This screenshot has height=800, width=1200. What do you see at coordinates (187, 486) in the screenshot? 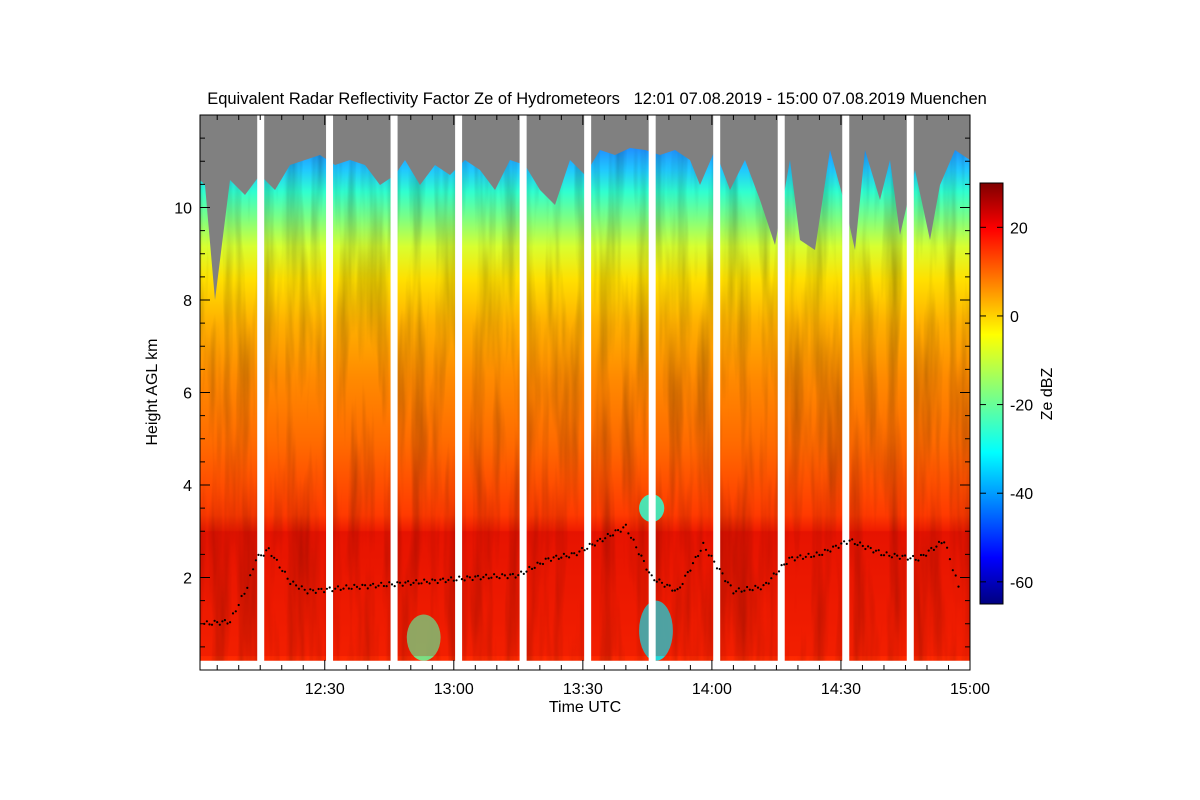
I see `y-tick-label: 4` at bounding box center [187, 486].